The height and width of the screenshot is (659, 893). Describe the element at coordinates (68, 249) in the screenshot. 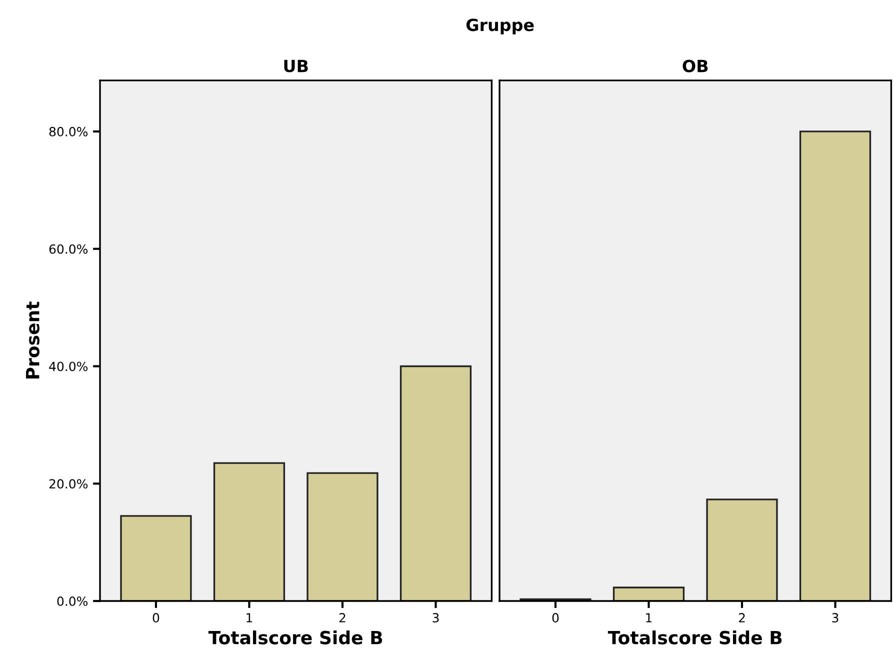

I see `y-tick-label: 60.0%` at that location.